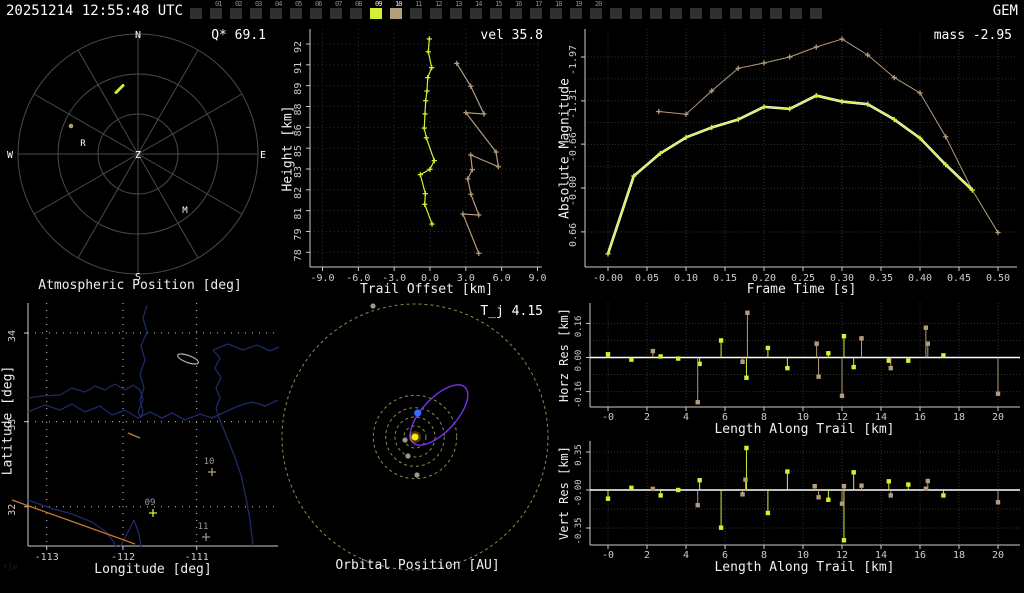 The height and width of the screenshot is (593, 1024). I want to click on orbital-position-plot, so click(415, 437).